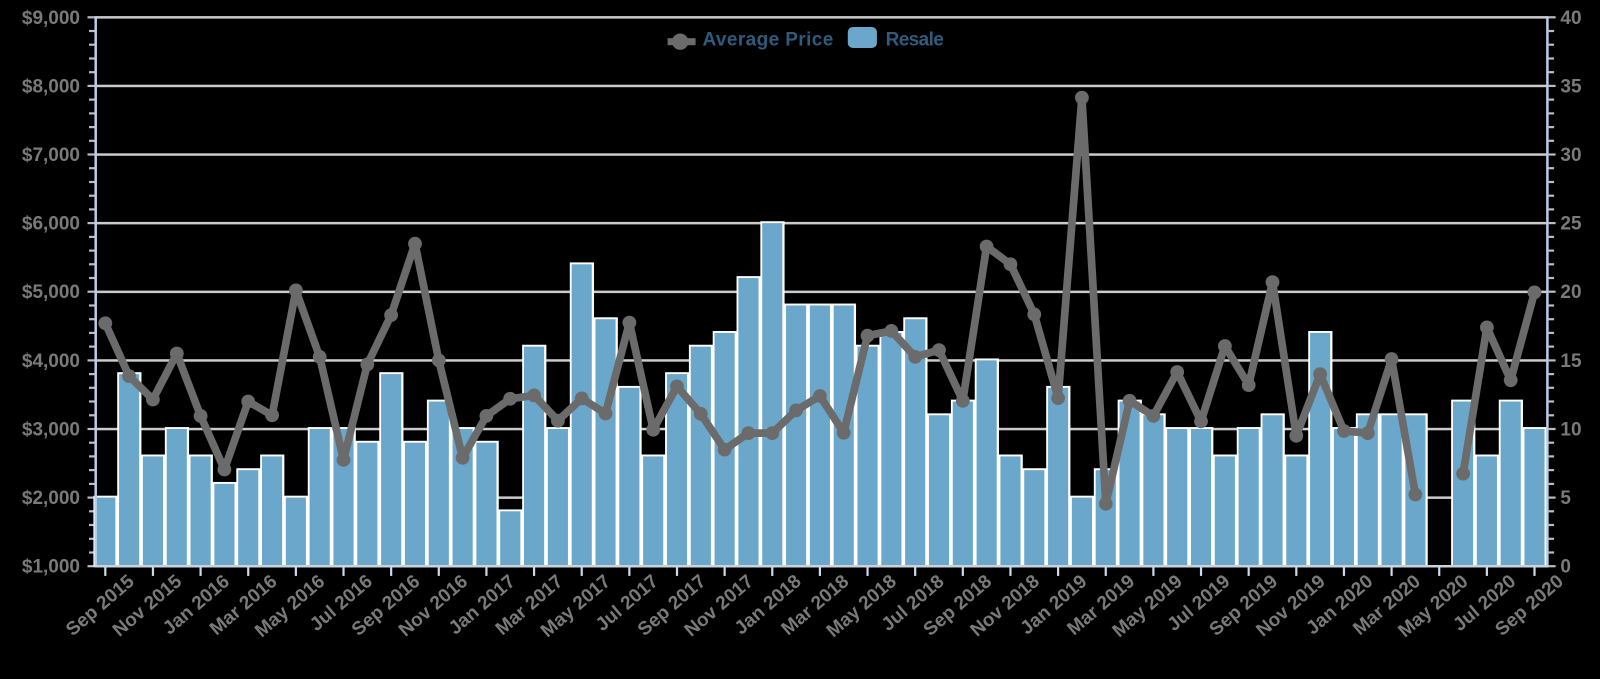 Image resolution: width=1600 pixels, height=679 pixels. What do you see at coordinates (1565, 498) in the screenshot?
I see `svg-text: 5` at bounding box center [1565, 498].